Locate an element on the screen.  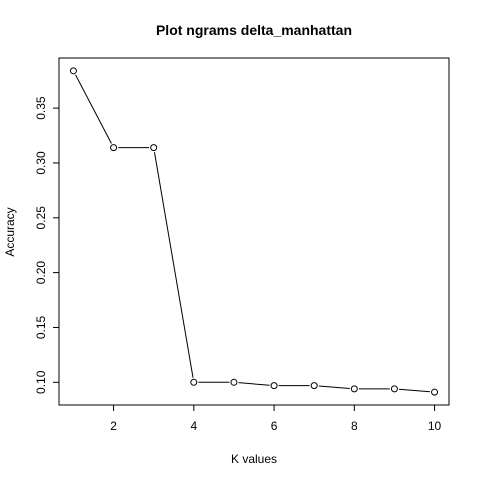
x-axis-label: K values is located at coordinates (254, 459).